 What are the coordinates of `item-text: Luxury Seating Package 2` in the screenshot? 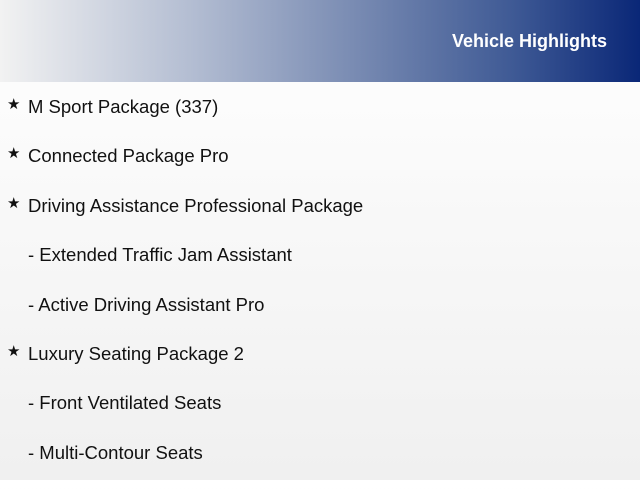 It's located at (136, 353).